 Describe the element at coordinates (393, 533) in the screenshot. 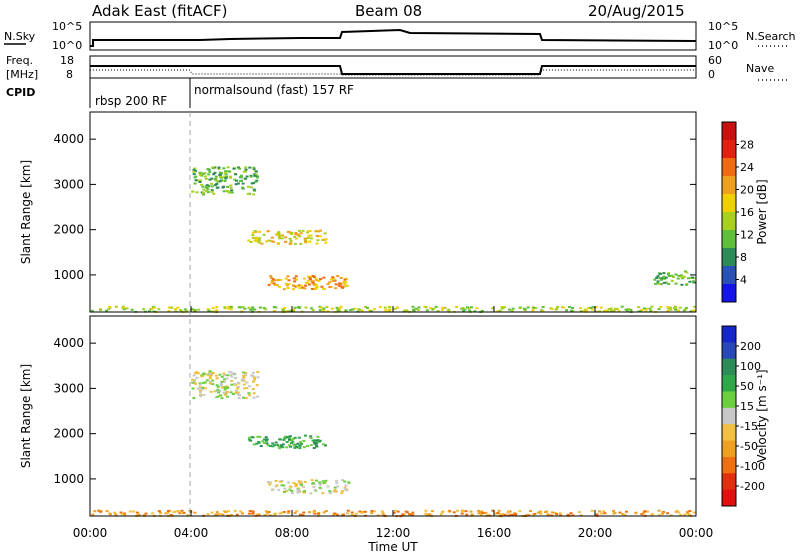

I see `time-x-tick-label: 12:00` at that location.